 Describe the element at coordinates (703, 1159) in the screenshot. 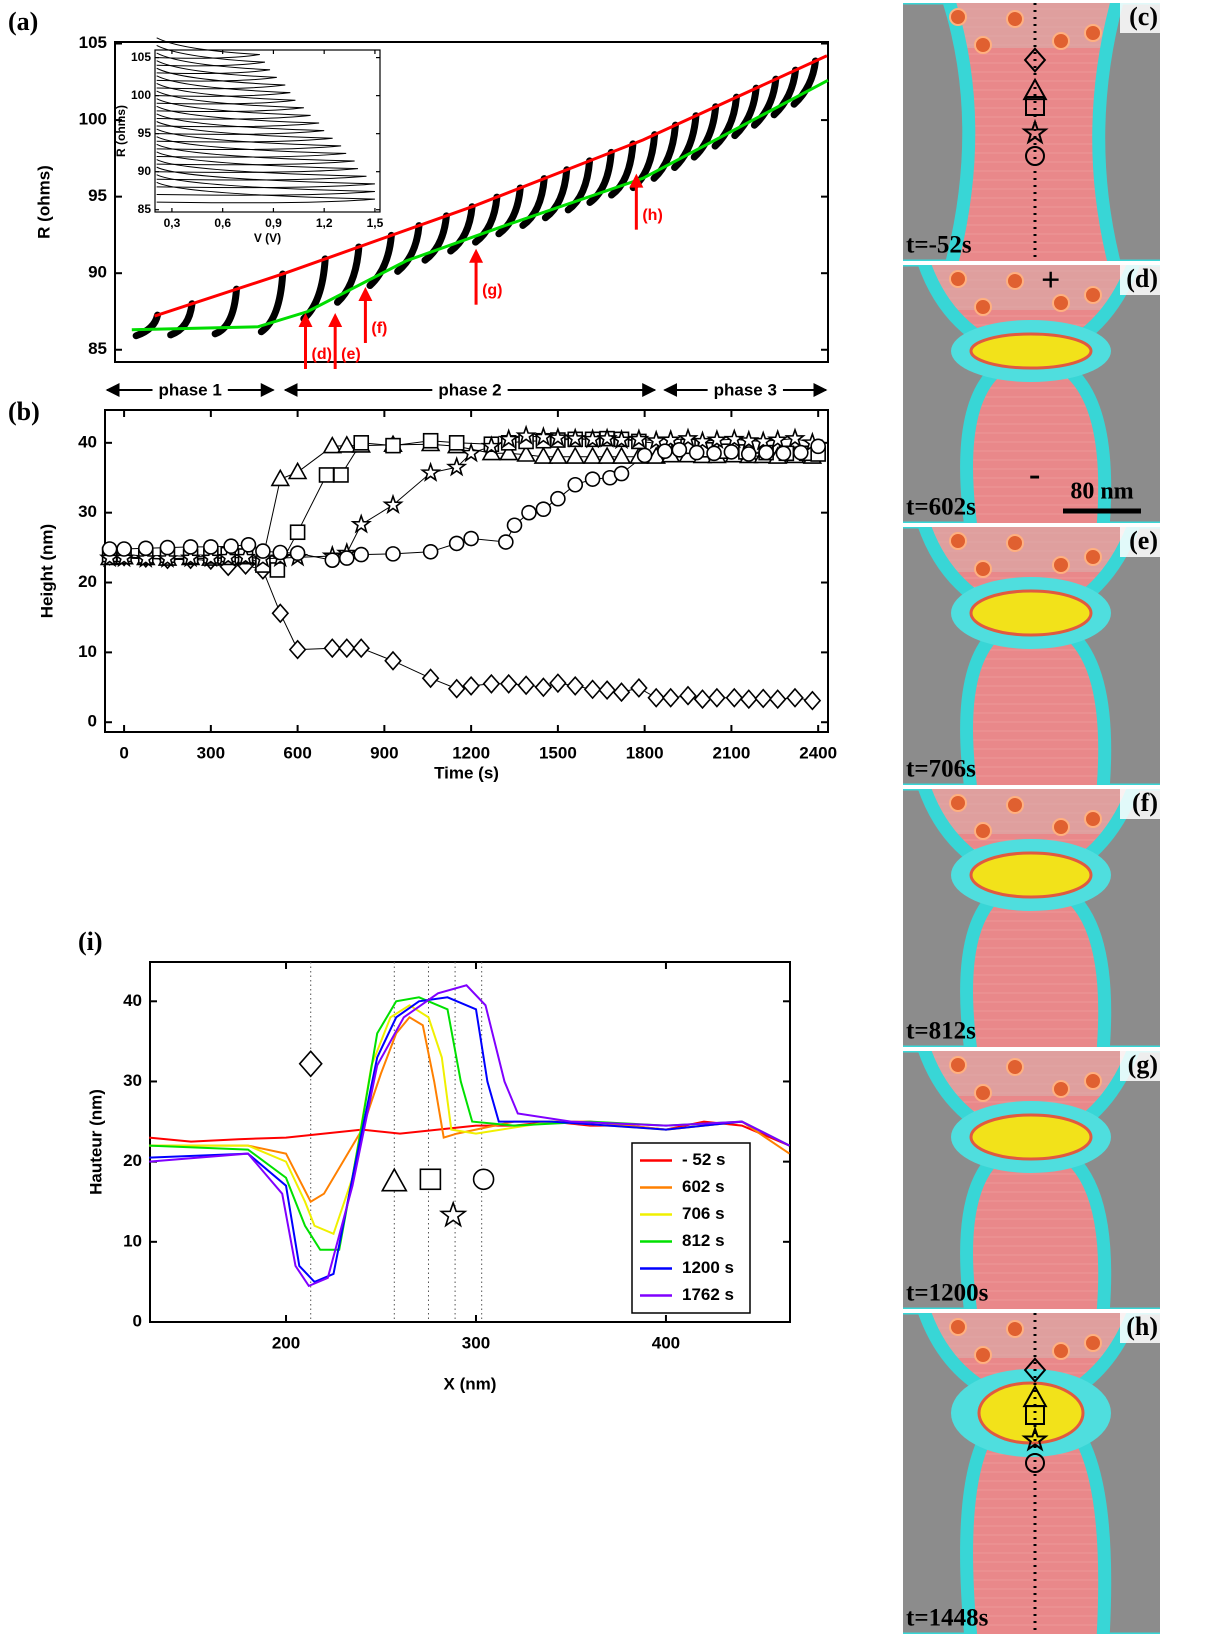

I see `legend-label: - 52 s` at that location.